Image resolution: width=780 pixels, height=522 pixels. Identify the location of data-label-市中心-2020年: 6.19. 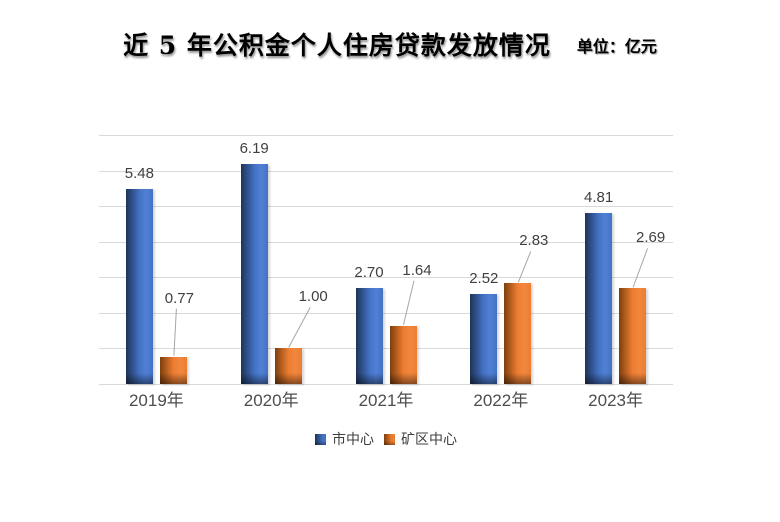
(254, 148).